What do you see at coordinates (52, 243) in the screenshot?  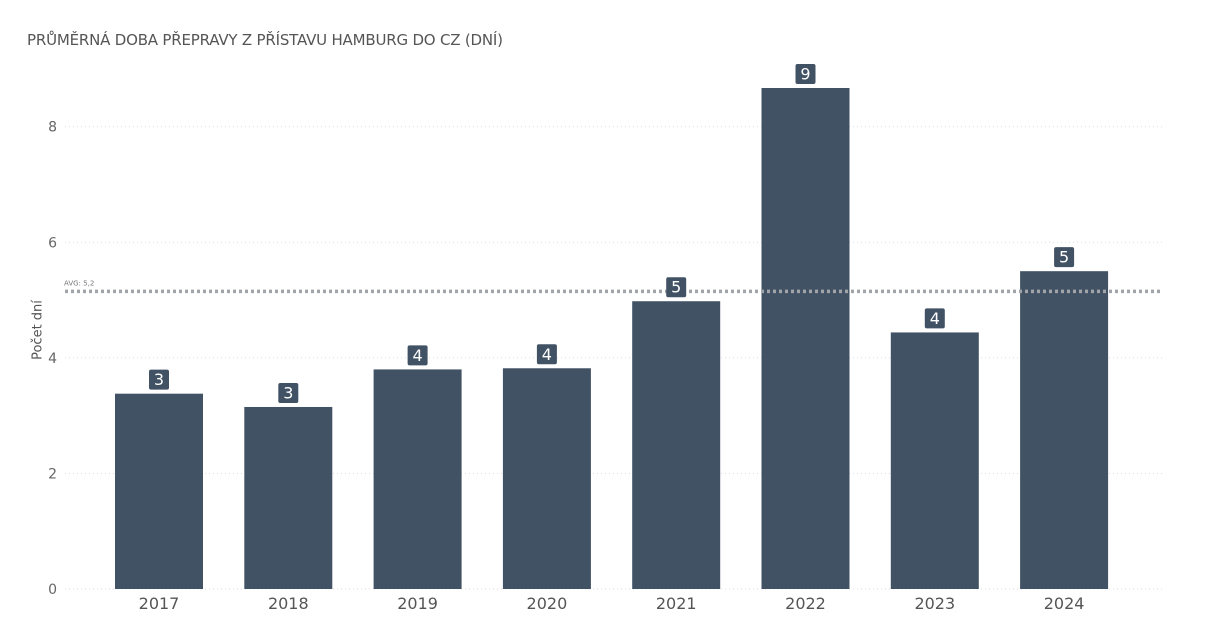 I see `y-tick-label: 6` at bounding box center [52, 243].